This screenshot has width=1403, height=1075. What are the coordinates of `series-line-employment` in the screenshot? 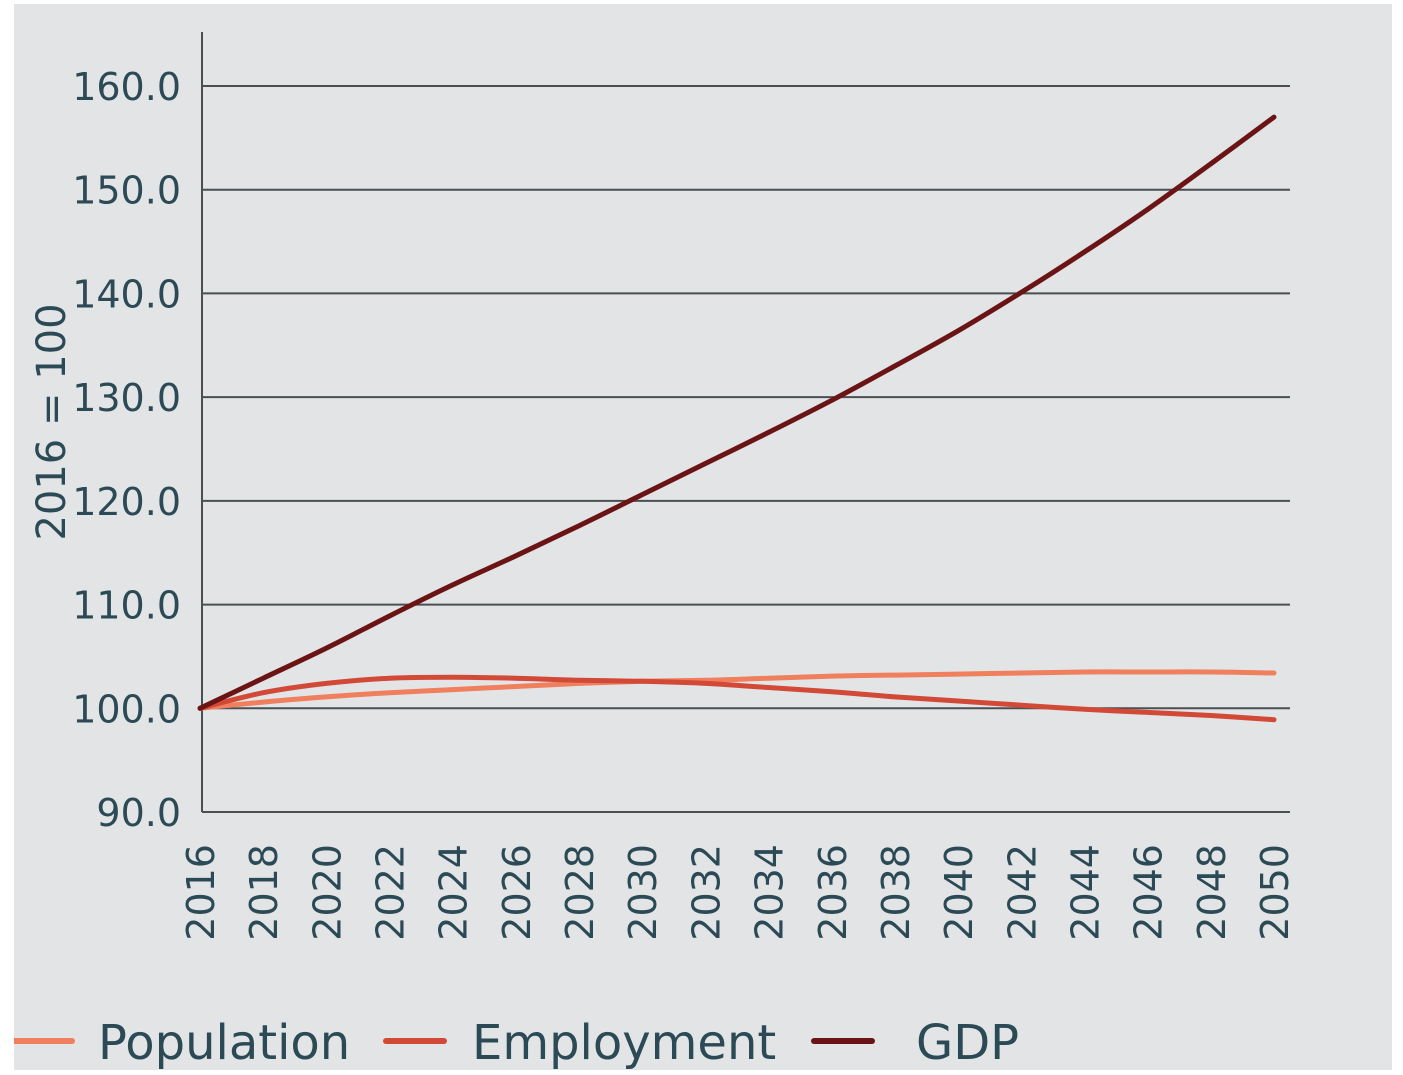 It's located at (737, 698).